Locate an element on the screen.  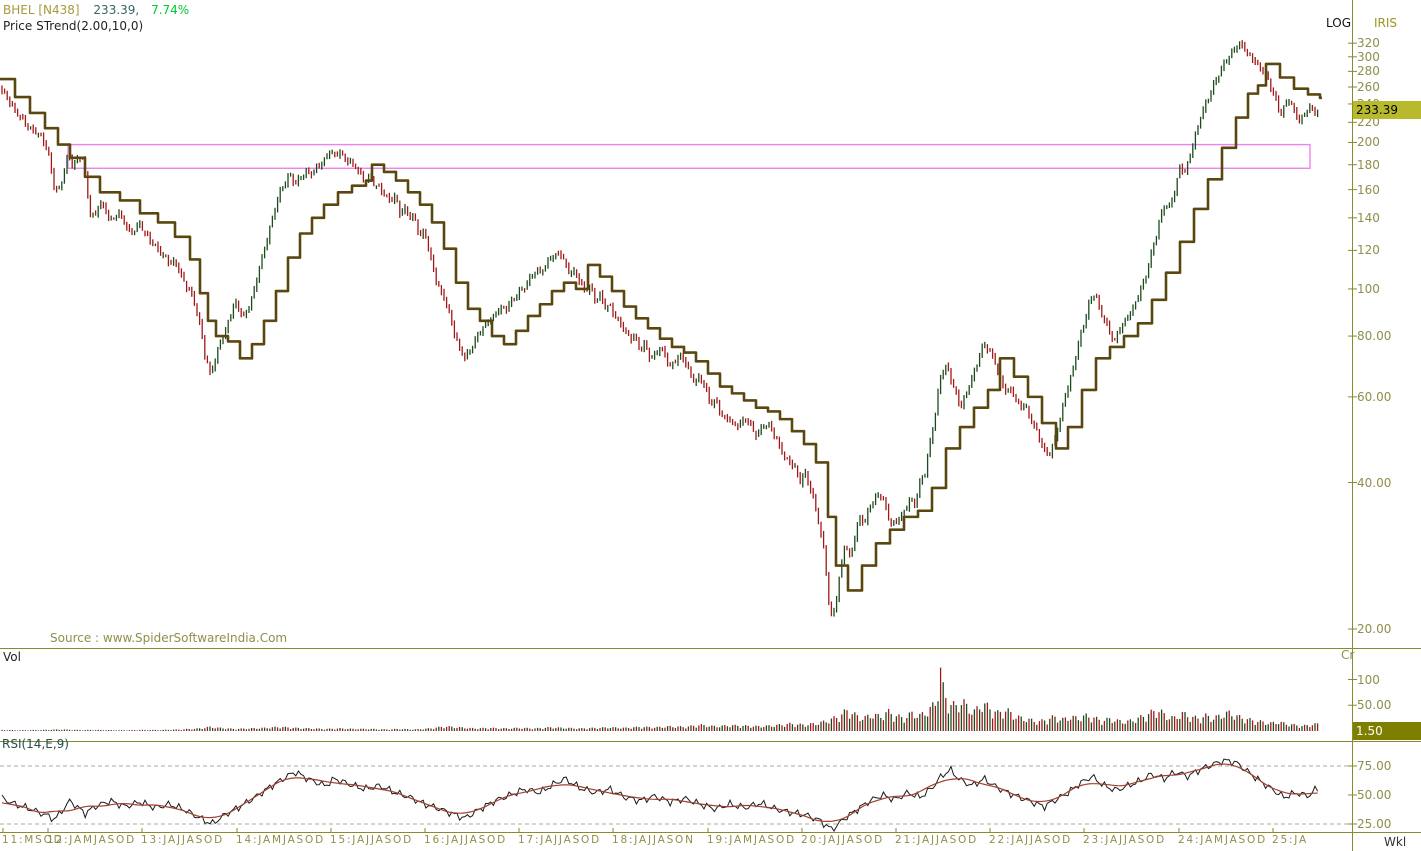
last-price-label: 233.39, is located at coordinates (116, 10).